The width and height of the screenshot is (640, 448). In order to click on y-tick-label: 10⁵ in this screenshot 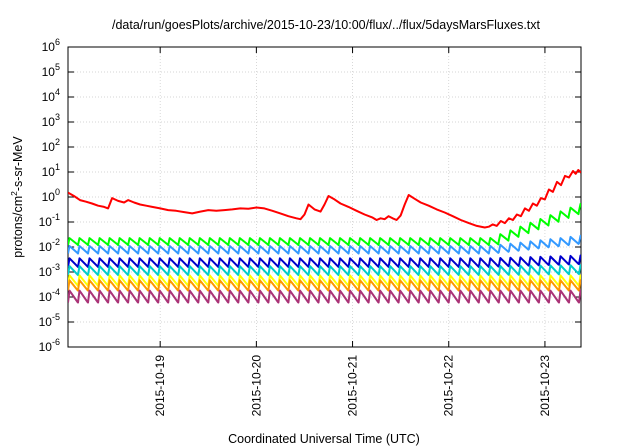, I will do `click(51, 70)`.